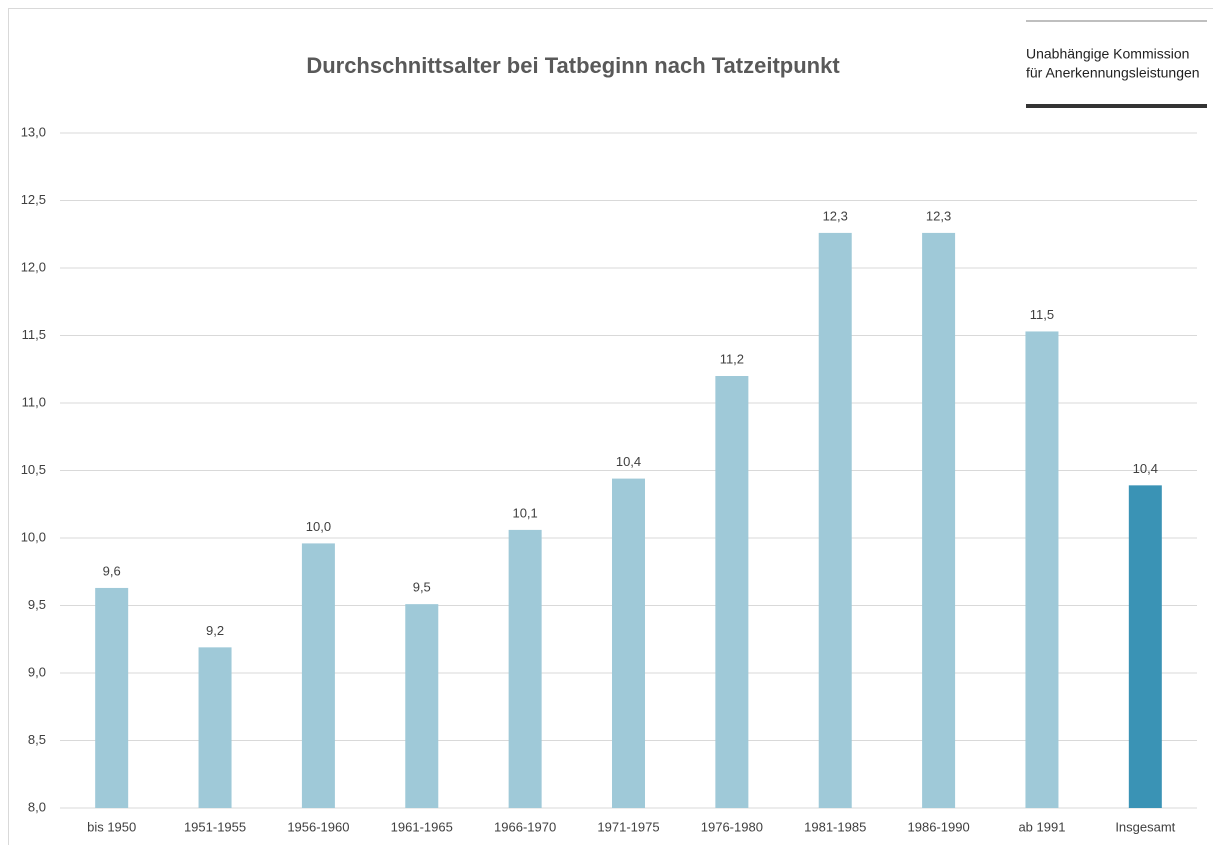 Image resolution: width=1213 pixels, height=845 pixels. Describe the element at coordinates (524, 512) in the screenshot. I see `data-label: 10,1` at that location.